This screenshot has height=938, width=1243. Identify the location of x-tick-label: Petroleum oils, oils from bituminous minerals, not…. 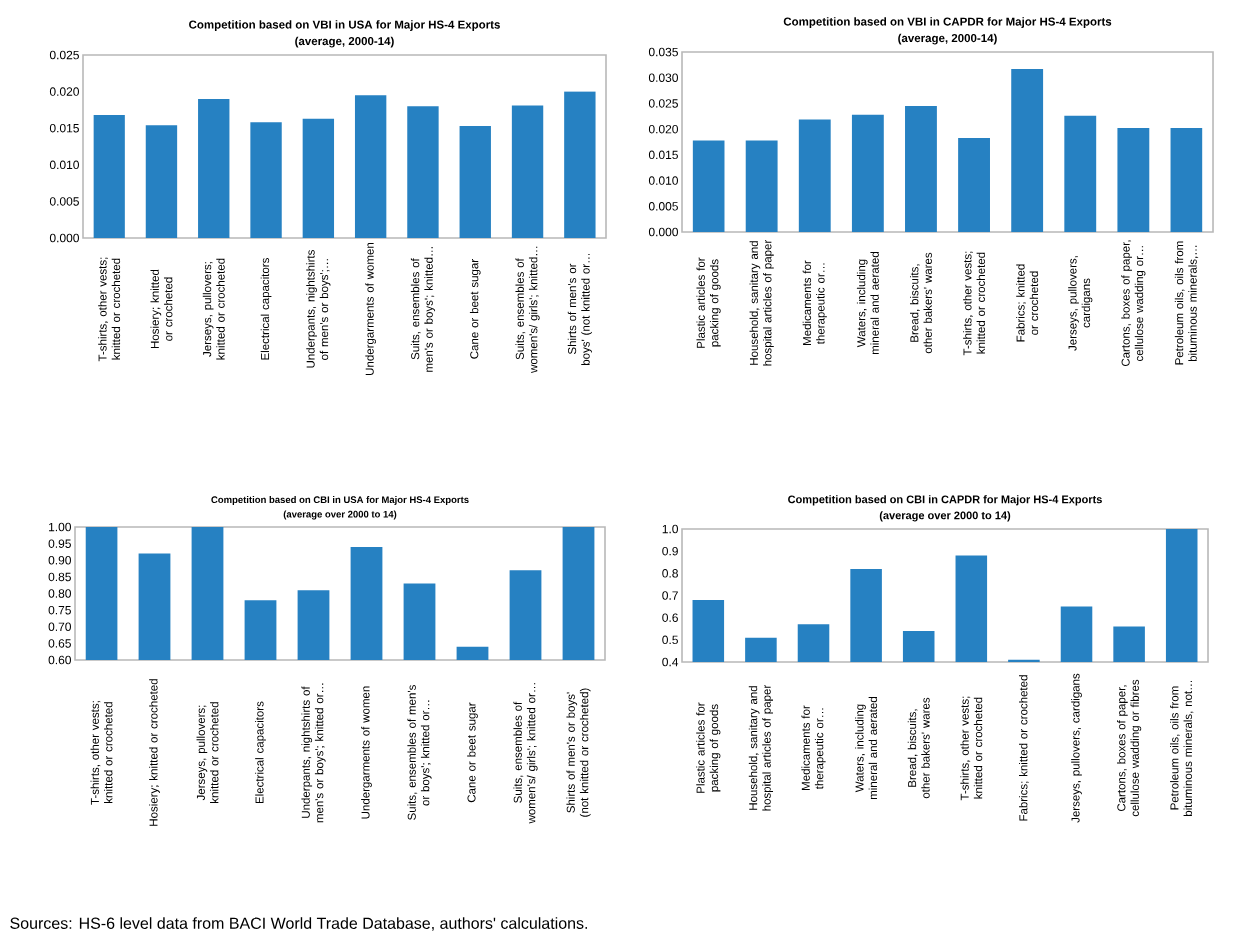
(1182, 748).